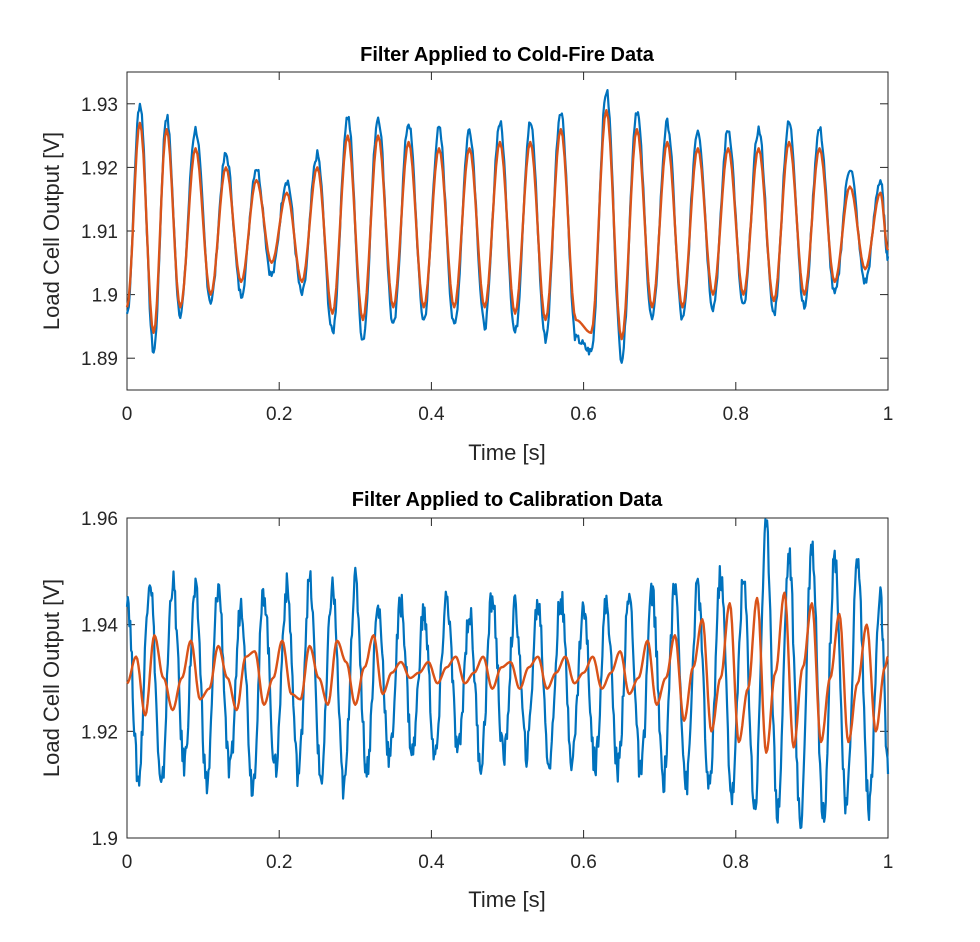 This screenshot has width=980, height=942. Describe the element at coordinates (507, 500) in the screenshot. I see `chart-title: Filter Applied to Calibration Data` at that location.